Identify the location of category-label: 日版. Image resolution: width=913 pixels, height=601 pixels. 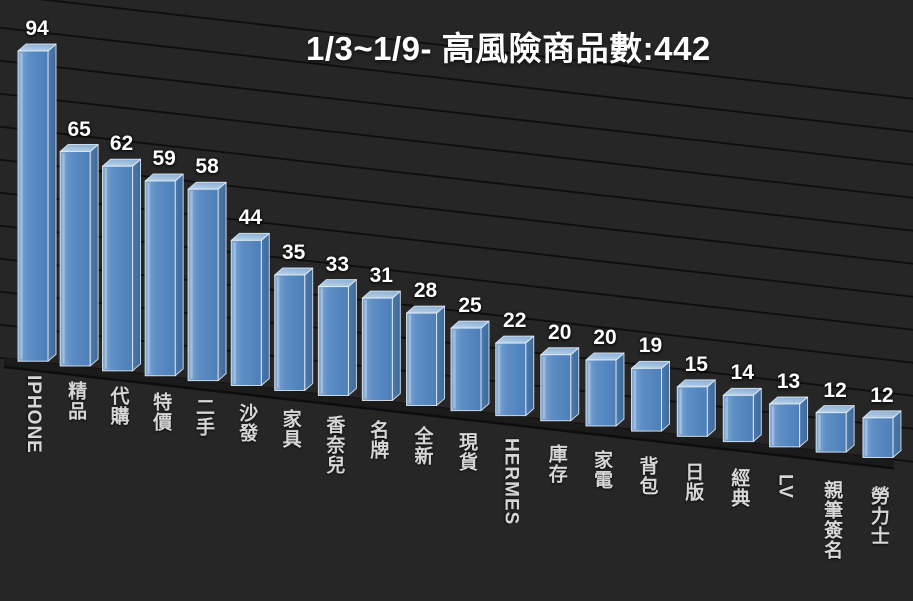
(693, 481).